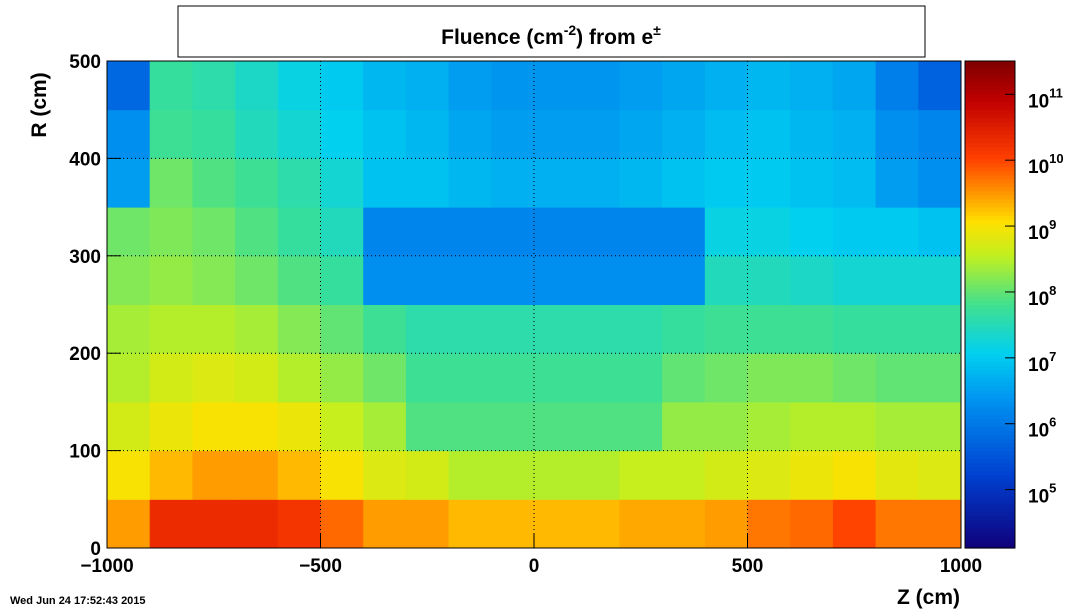 Image resolution: width=1068 pixels, height=610 pixels. I want to click on colorbar-tick-exponent: 7, so click(1052, 356).